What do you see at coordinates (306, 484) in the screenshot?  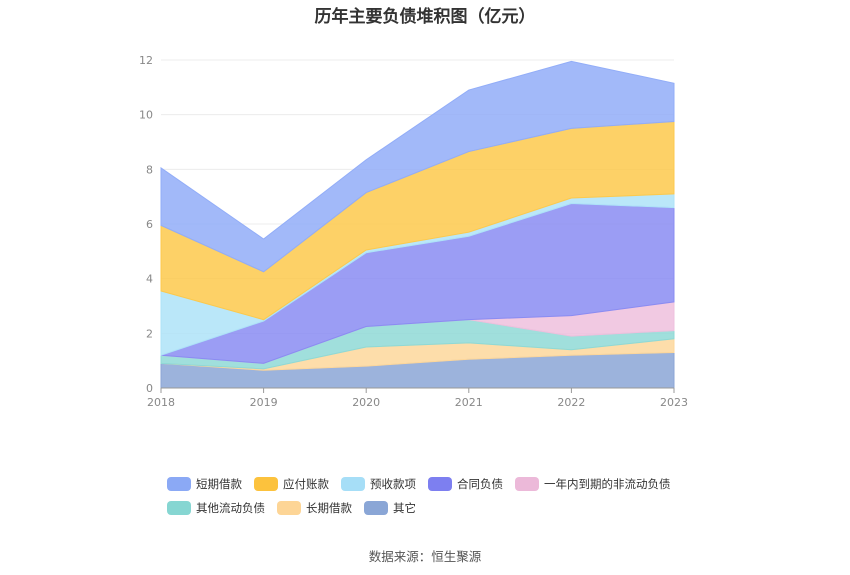 I see `legend-label: 应付账款` at bounding box center [306, 484].